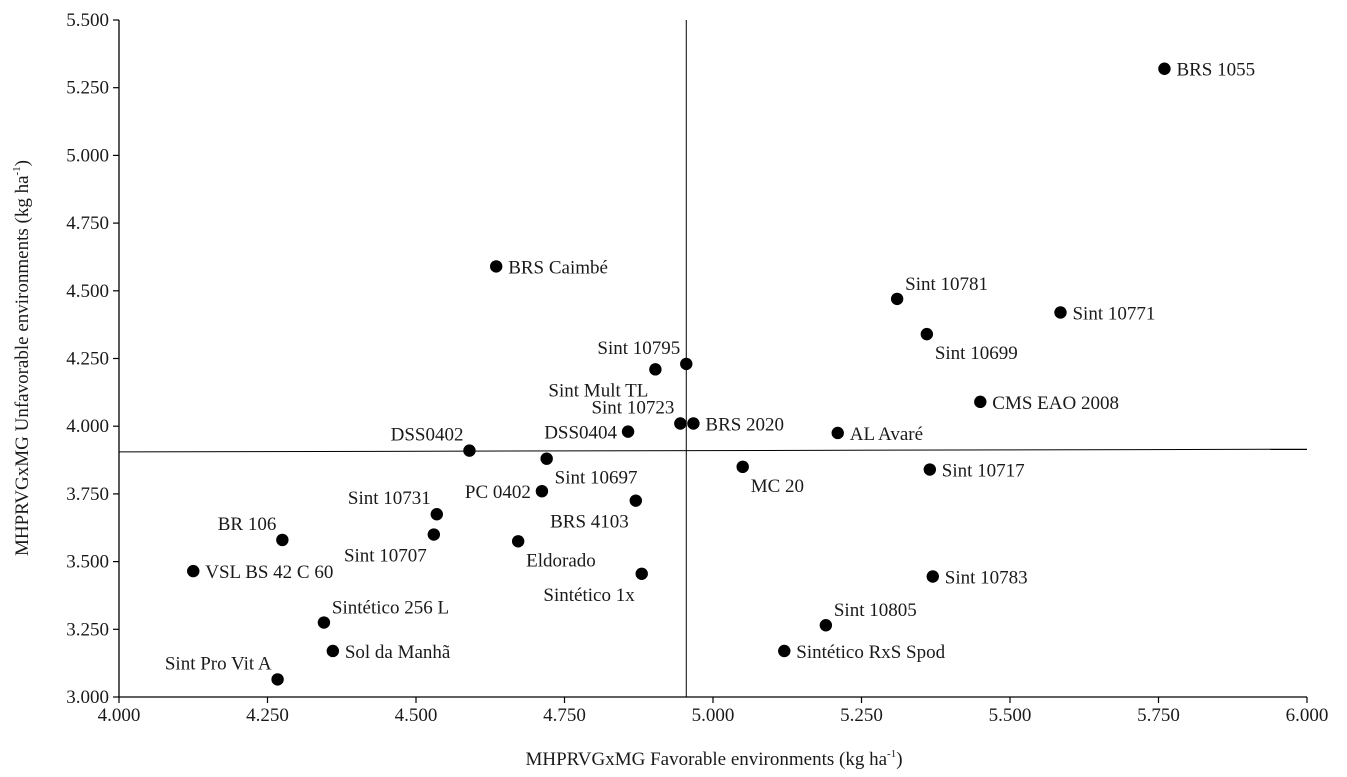 This screenshot has height=777, width=1347. What do you see at coordinates (87, 291) in the screenshot?
I see `y-tick-label: 4.500` at bounding box center [87, 291].